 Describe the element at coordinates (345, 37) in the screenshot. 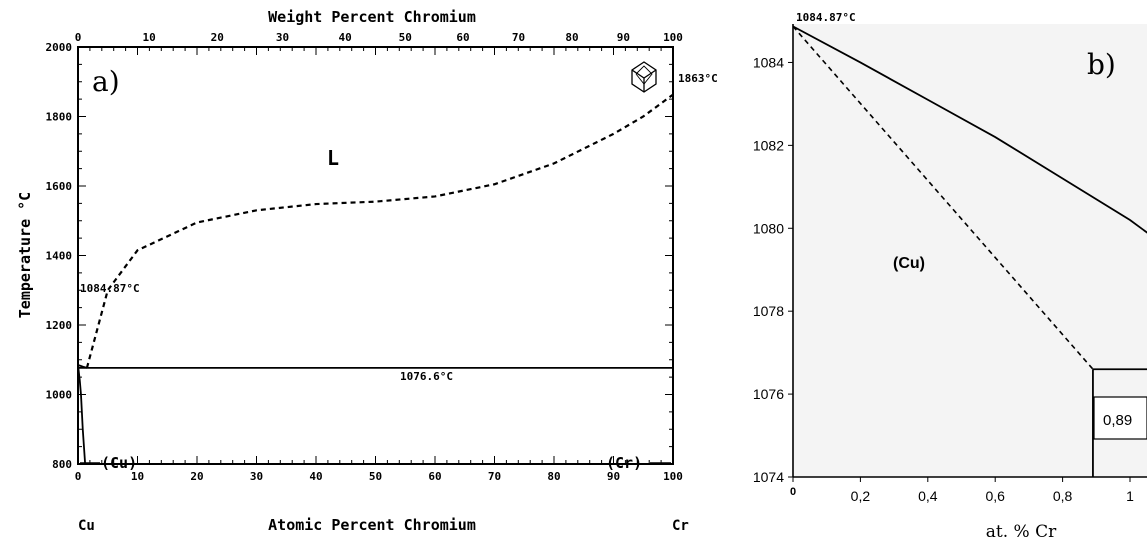

I see `panel-a-top-tick-label: 40` at that location.